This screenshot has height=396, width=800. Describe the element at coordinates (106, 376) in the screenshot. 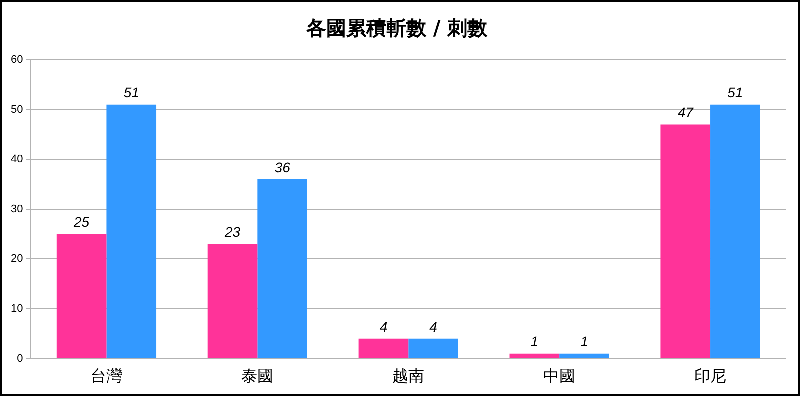

I see `x-tick-label: 台灣` at that location.